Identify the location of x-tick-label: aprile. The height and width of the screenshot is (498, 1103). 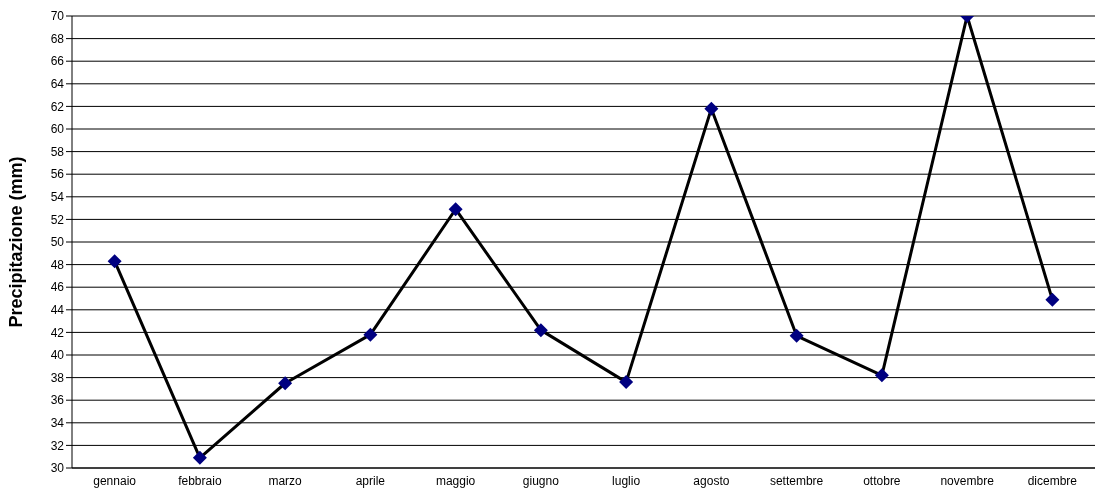
(370, 480).